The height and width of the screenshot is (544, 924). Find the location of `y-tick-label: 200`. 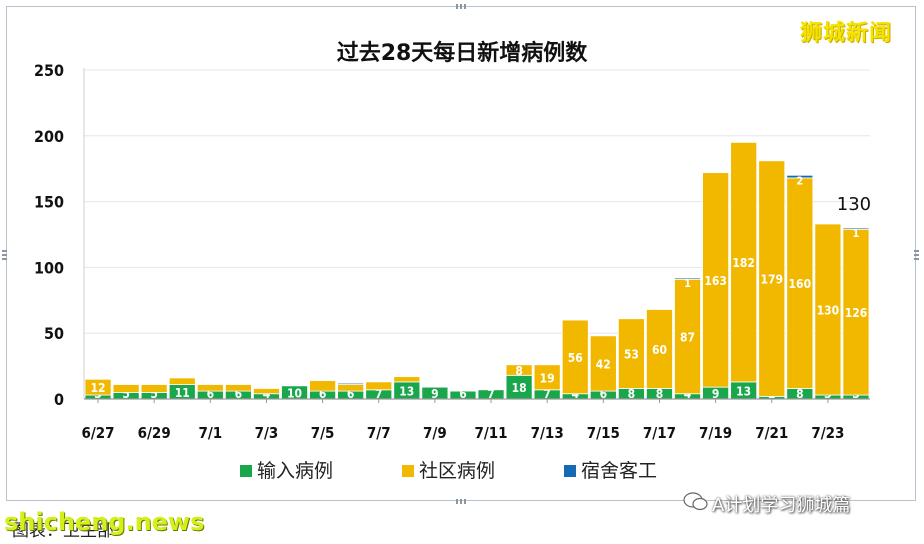

y-tick-label: 200 is located at coordinates (49, 136).